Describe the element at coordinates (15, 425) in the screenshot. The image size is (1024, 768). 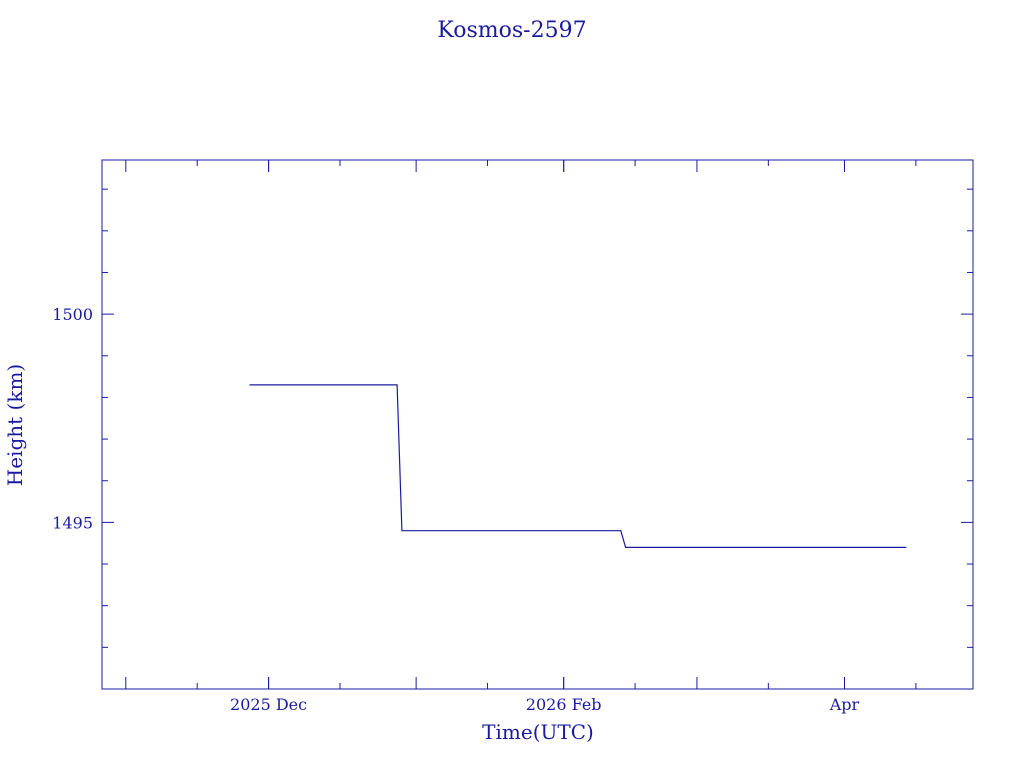
I see `y-axis-label: Height (km)` at that location.